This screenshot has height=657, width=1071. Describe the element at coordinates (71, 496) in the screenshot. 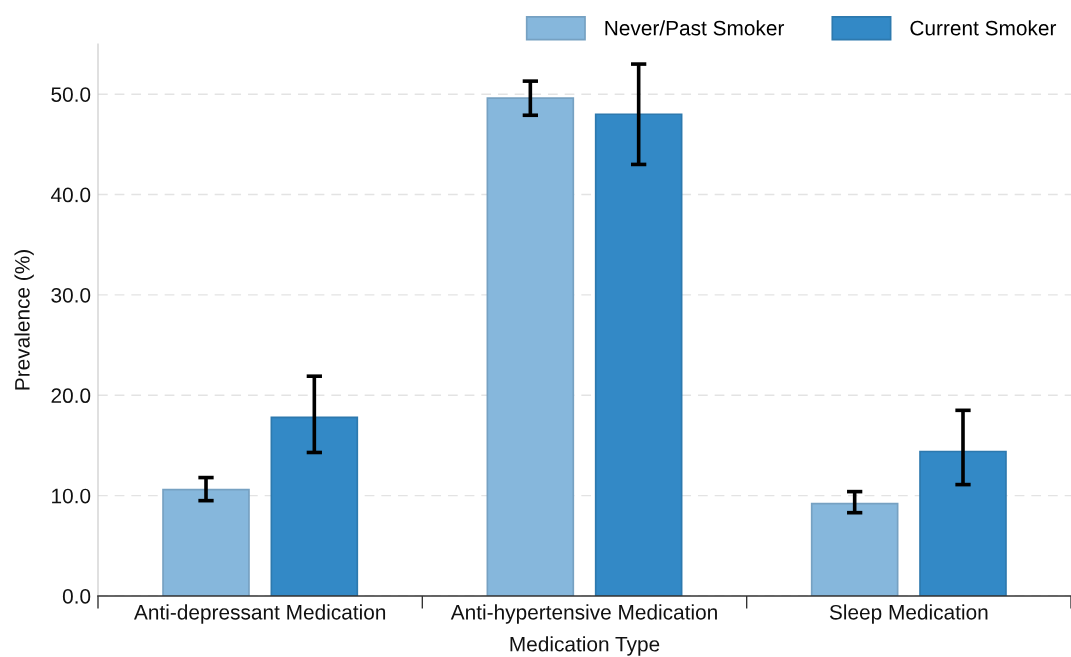

I see `y-tick-label: 10.0` at that location.